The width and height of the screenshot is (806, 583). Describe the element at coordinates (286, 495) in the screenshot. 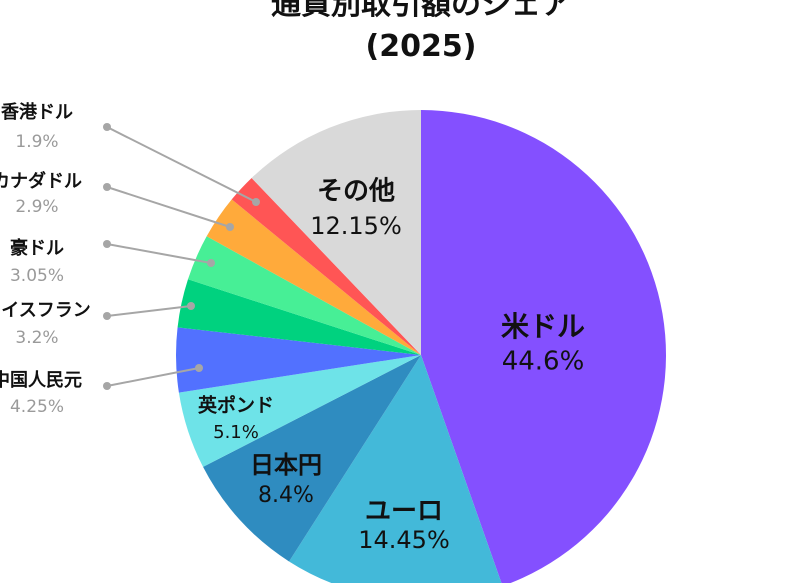

I see `slice-value-label: 8.4%` at that location.